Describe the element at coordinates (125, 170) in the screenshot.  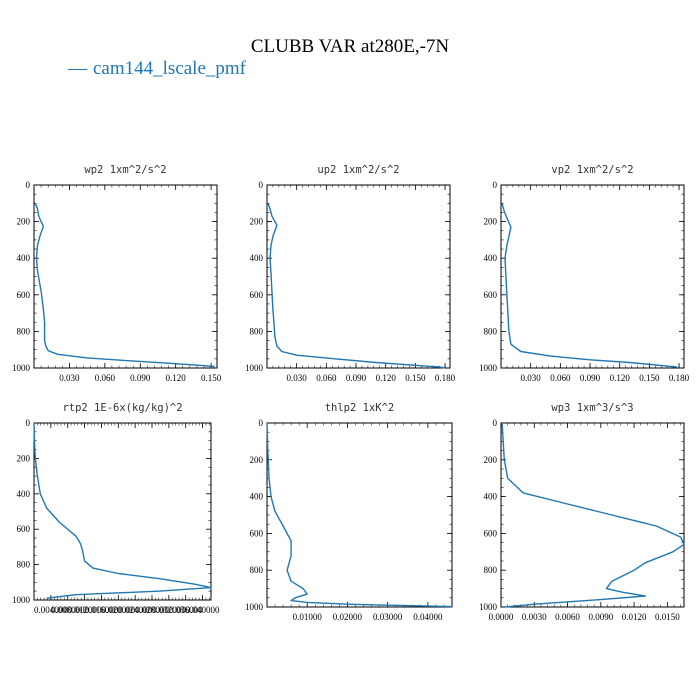
I see `subplot-title: wp2 1xm^2/s^2` at that location.